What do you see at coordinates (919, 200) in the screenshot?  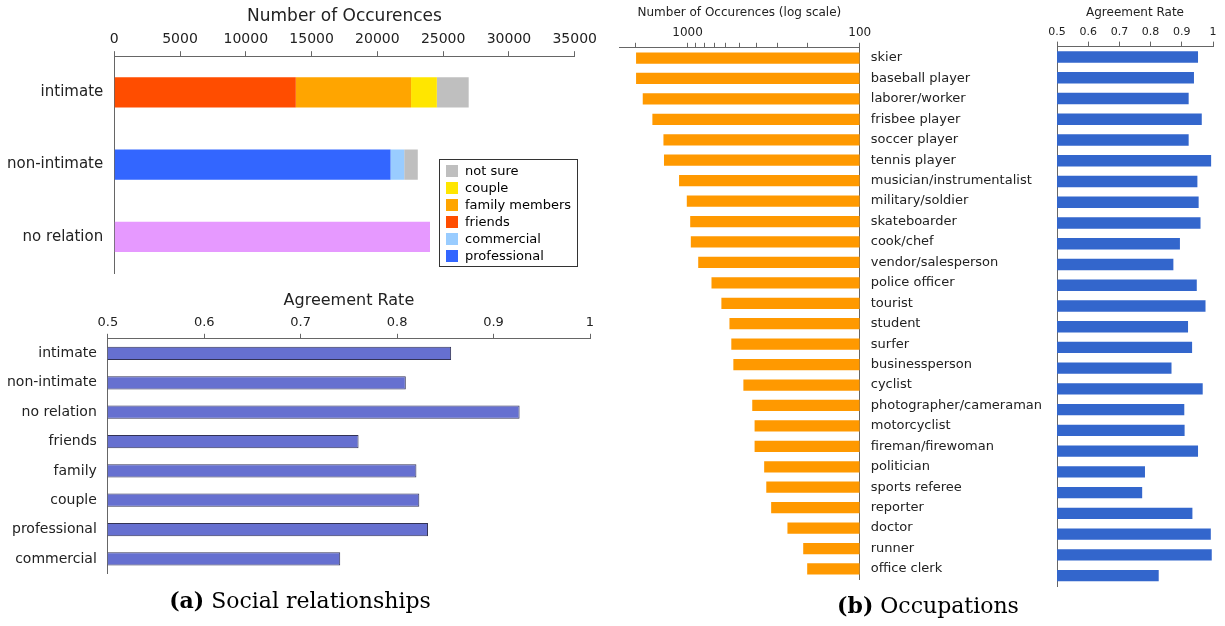 I see `y-tick-label: military/soldier` at bounding box center [919, 200].